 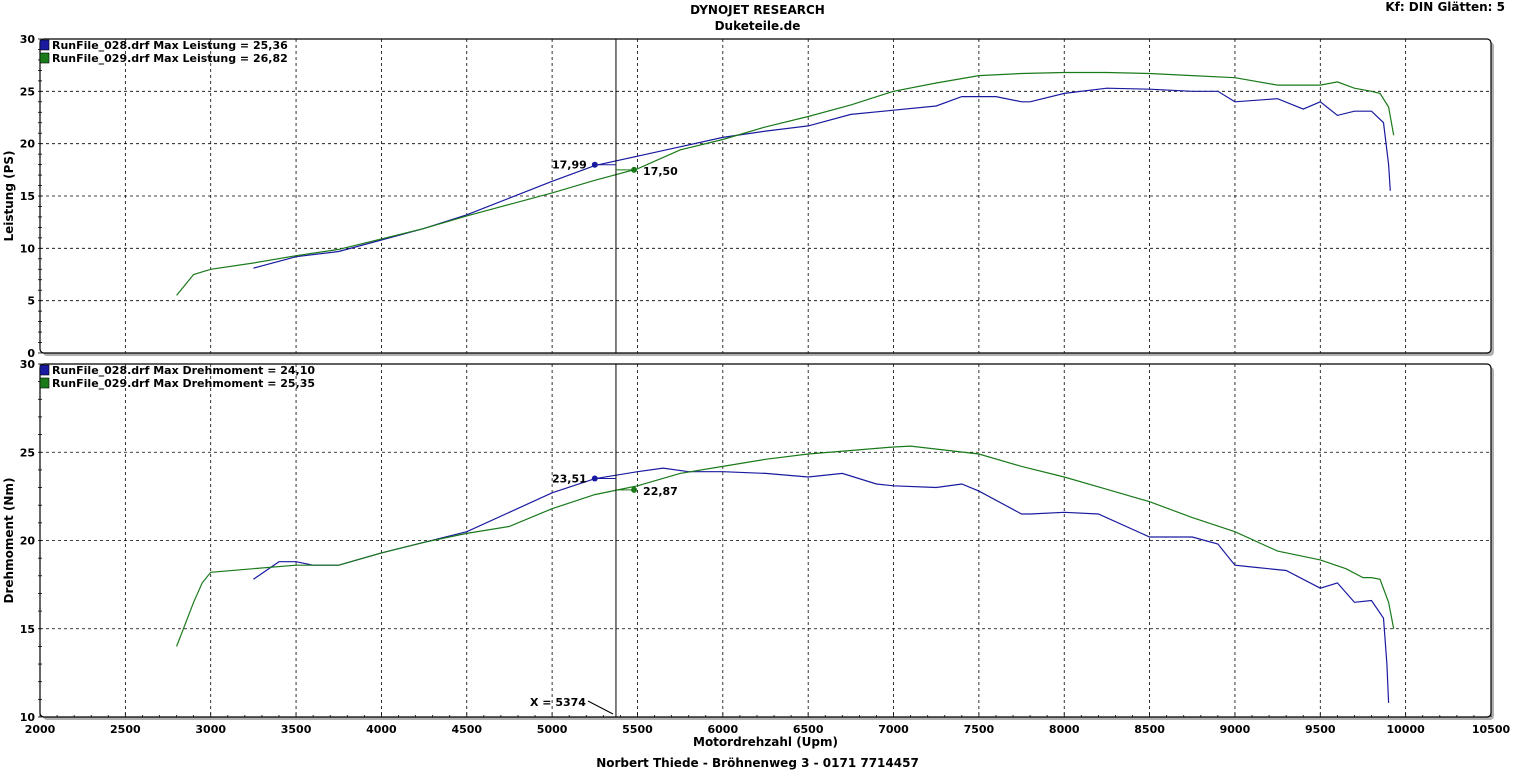 What do you see at coordinates (1235, 729) in the screenshot?
I see `x-tick-label: 9000` at bounding box center [1235, 729].